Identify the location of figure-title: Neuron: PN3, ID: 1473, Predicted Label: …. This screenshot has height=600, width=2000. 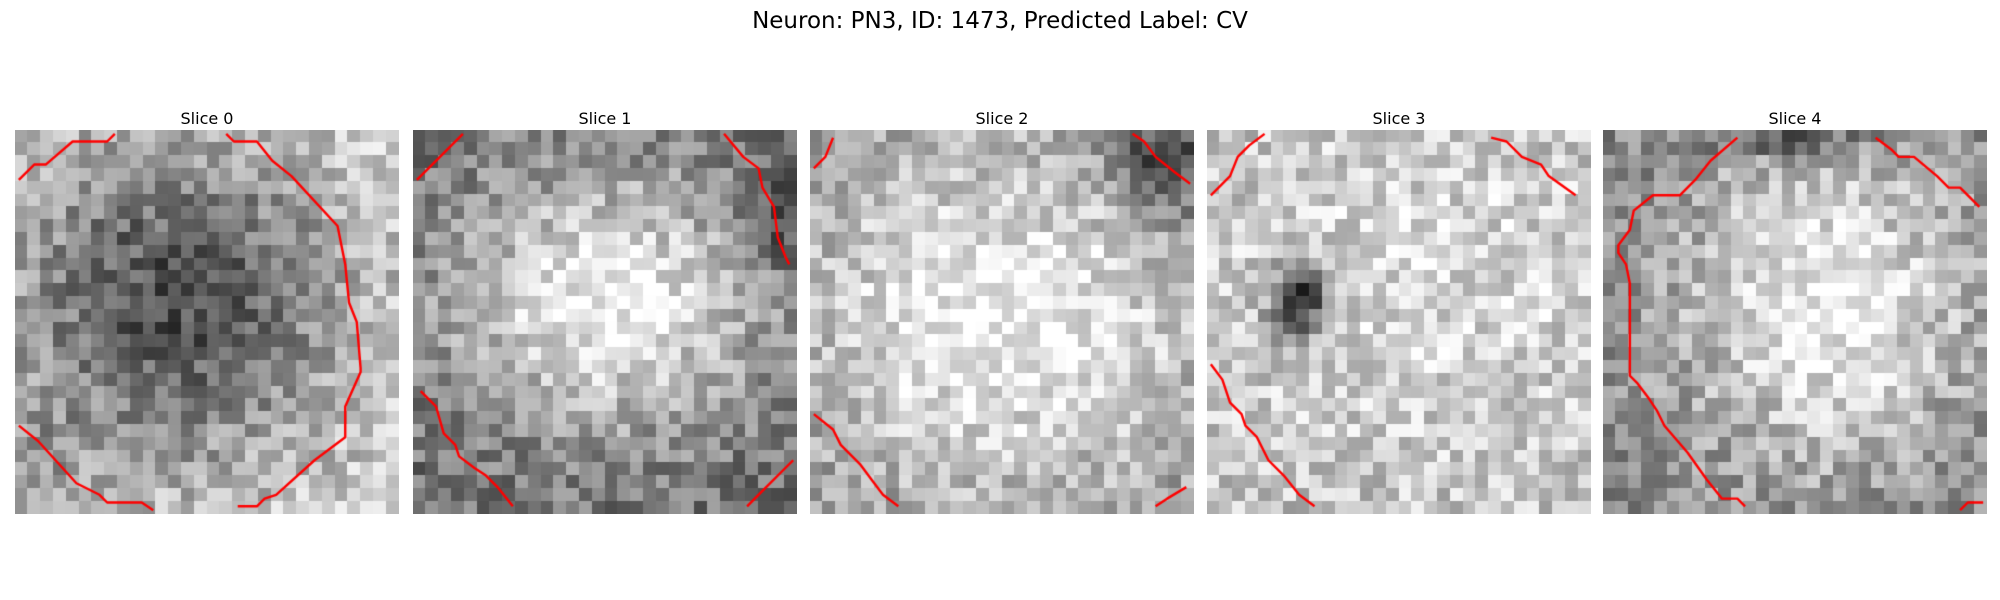
(1000, 21).